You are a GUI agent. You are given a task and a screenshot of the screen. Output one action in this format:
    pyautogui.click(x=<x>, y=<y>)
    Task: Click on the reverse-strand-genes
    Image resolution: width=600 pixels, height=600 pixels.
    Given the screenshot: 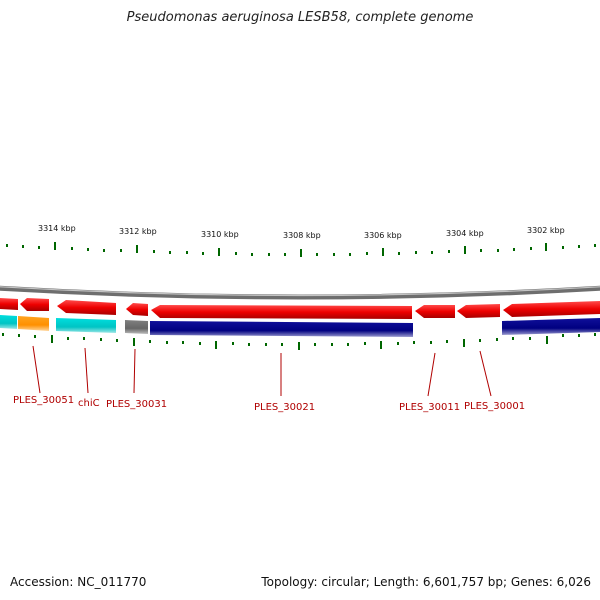 What is the action you would take?
    pyautogui.click(x=300, y=326)
    